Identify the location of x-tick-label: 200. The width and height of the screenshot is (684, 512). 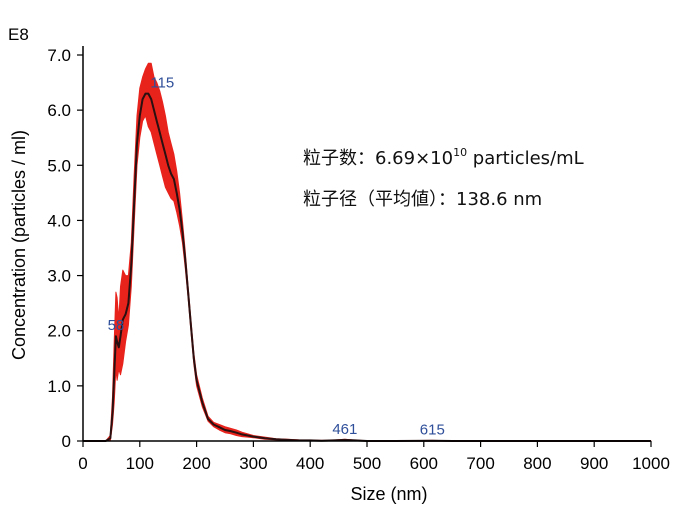
(196, 463).